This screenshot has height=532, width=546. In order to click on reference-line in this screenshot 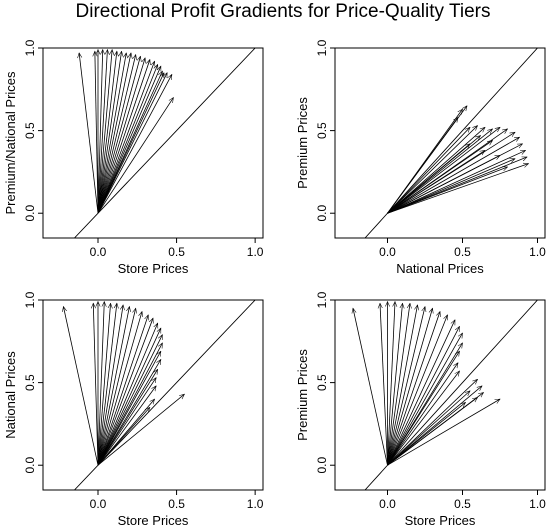, I will do `click(451, 395)`.